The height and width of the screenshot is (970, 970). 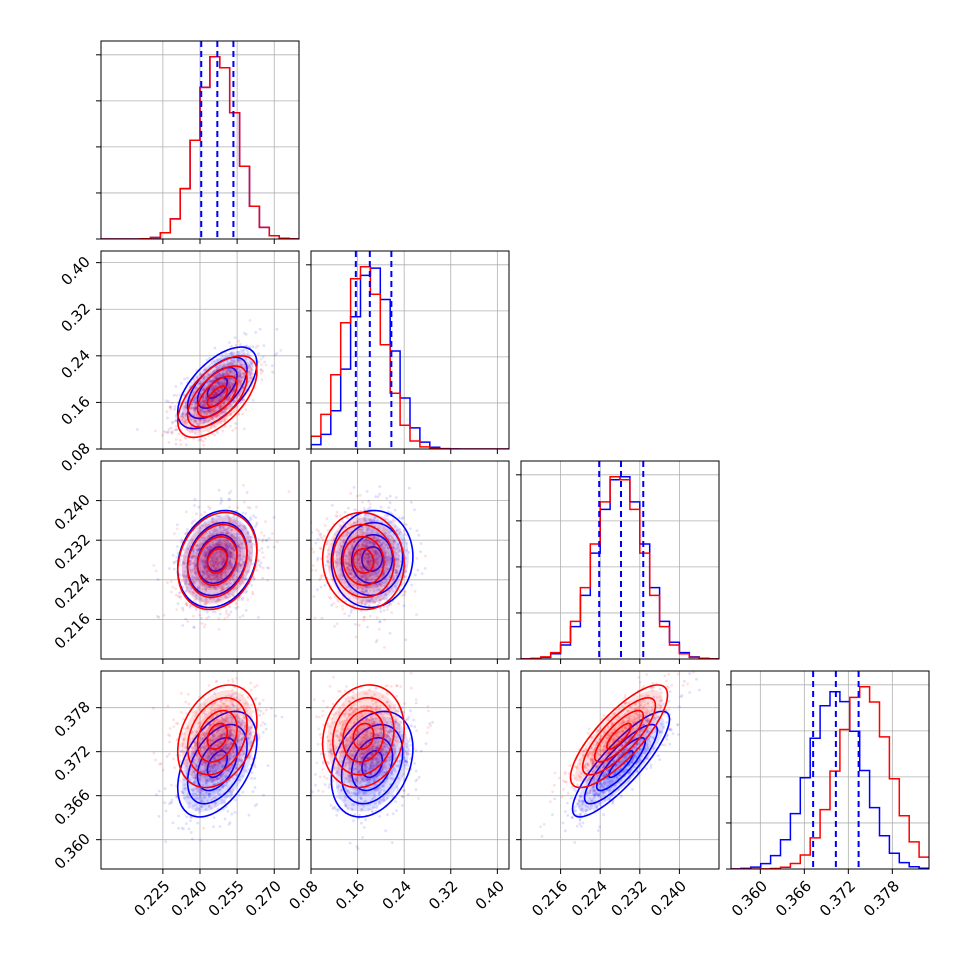 I want to click on x-tick-label-param-1: 0.32, so click(x=443, y=895).